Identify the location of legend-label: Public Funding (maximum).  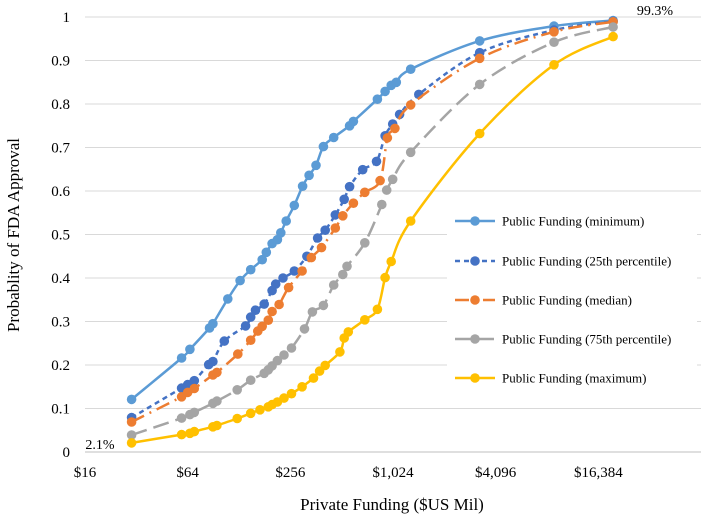
(574, 378).